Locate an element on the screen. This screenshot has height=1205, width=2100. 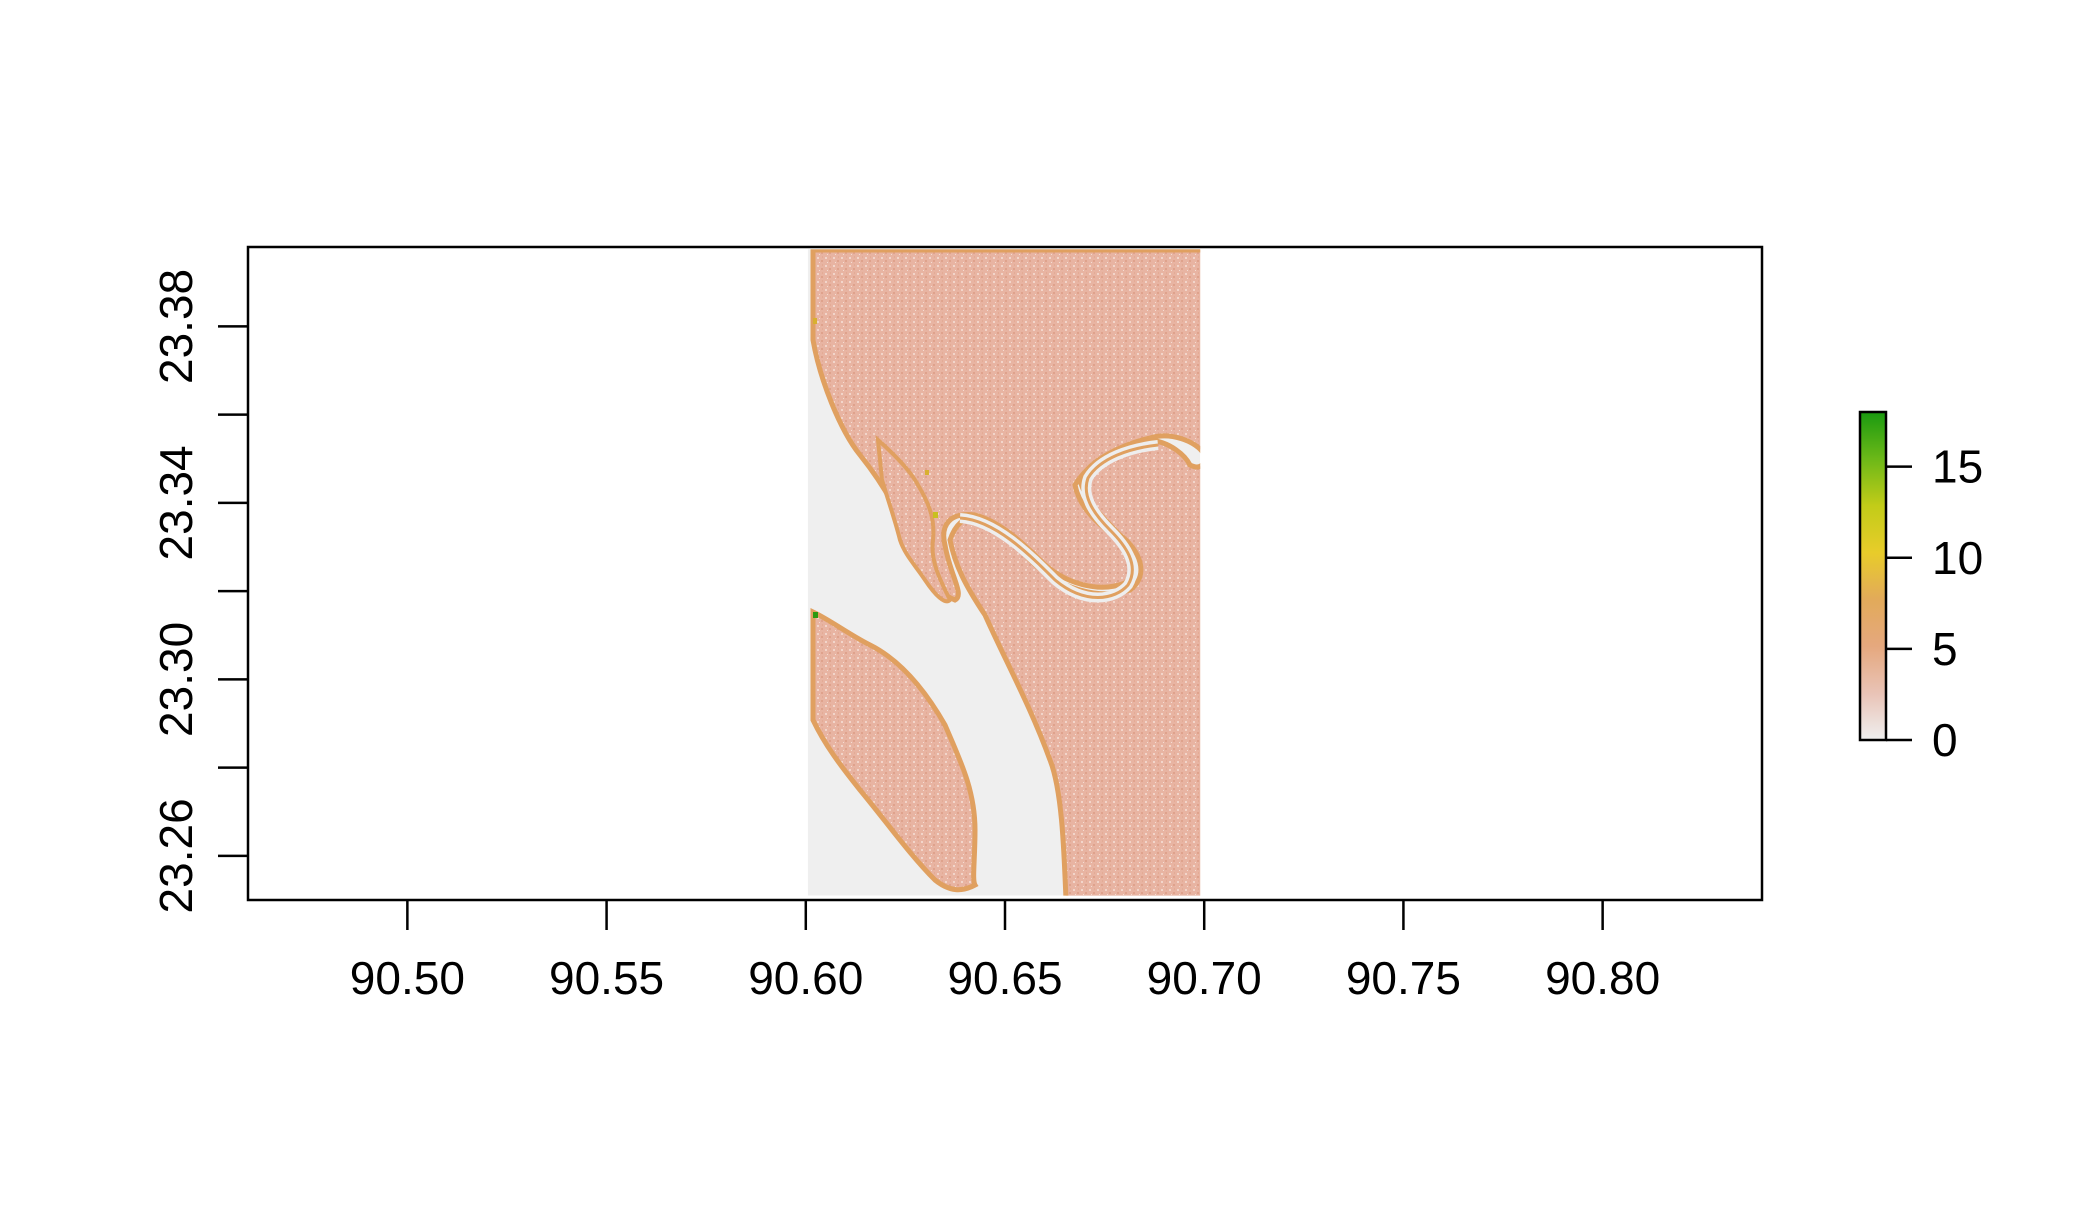
land-island is located at coordinates (894, 750).